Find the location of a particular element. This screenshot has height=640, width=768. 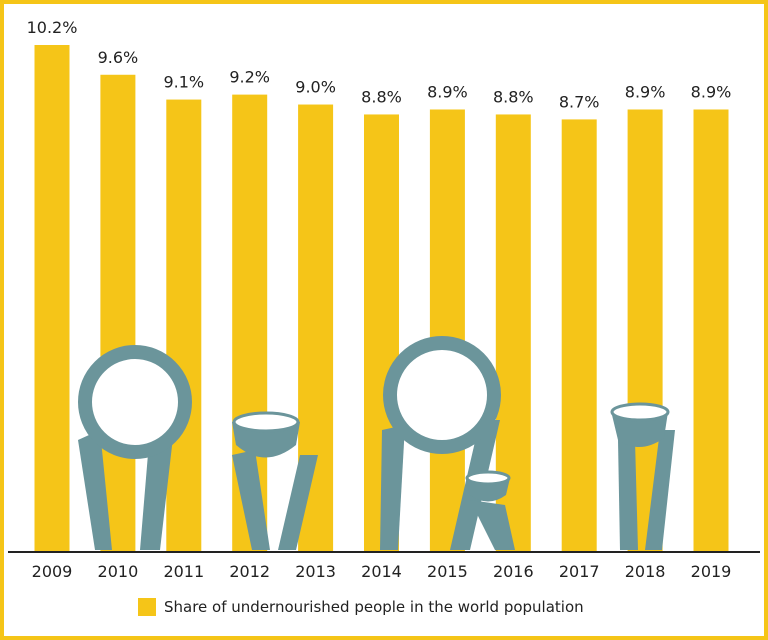

data-label-2014: 8.8% is located at coordinates (381, 96).